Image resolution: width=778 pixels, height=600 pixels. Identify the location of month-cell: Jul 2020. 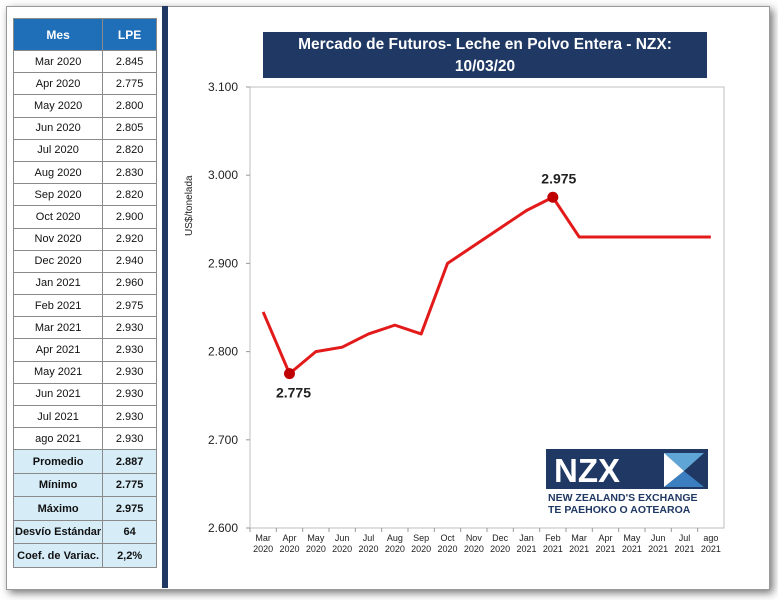
(58, 150).